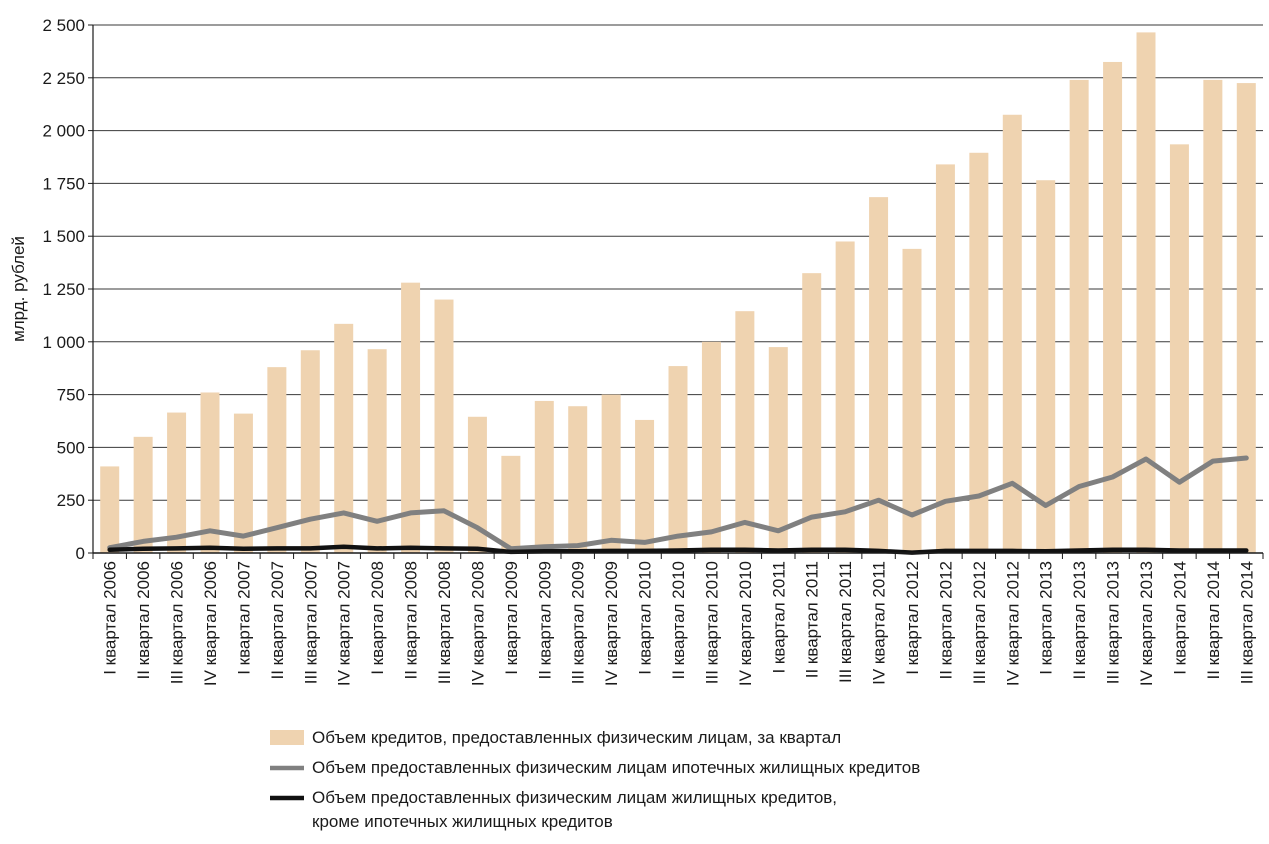 Image resolution: width=1269 pixels, height=844 pixels. What do you see at coordinates (1246, 622) in the screenshot?
I see `x-tick-label: III квартал 2014` at bounding box center [1246, 622].